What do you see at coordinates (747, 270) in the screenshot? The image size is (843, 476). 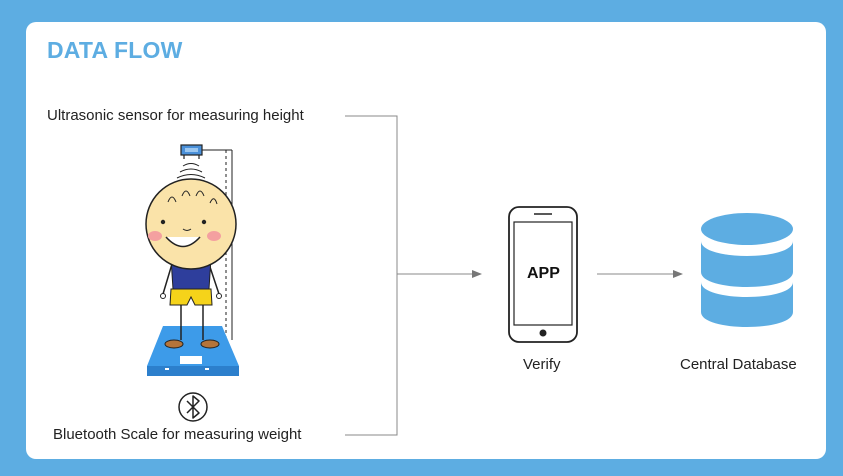 I see `database-icon` at bounding box center [747, 270].